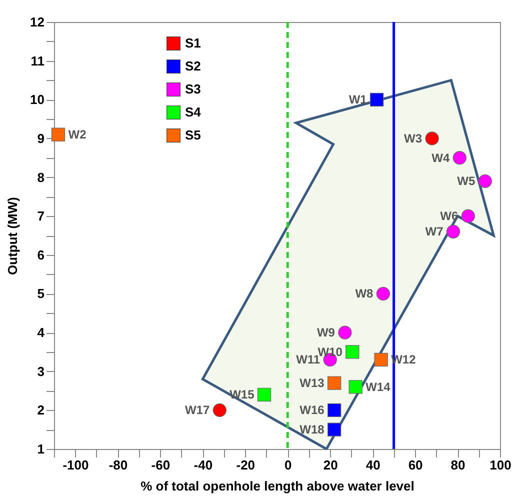  Describe the element at coordinates (203, 465) in the screenshot. I see `x-tick-label: -40` at that location.